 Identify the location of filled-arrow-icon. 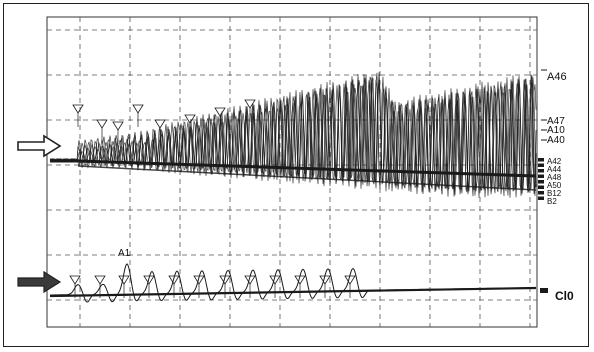
(39, 282).